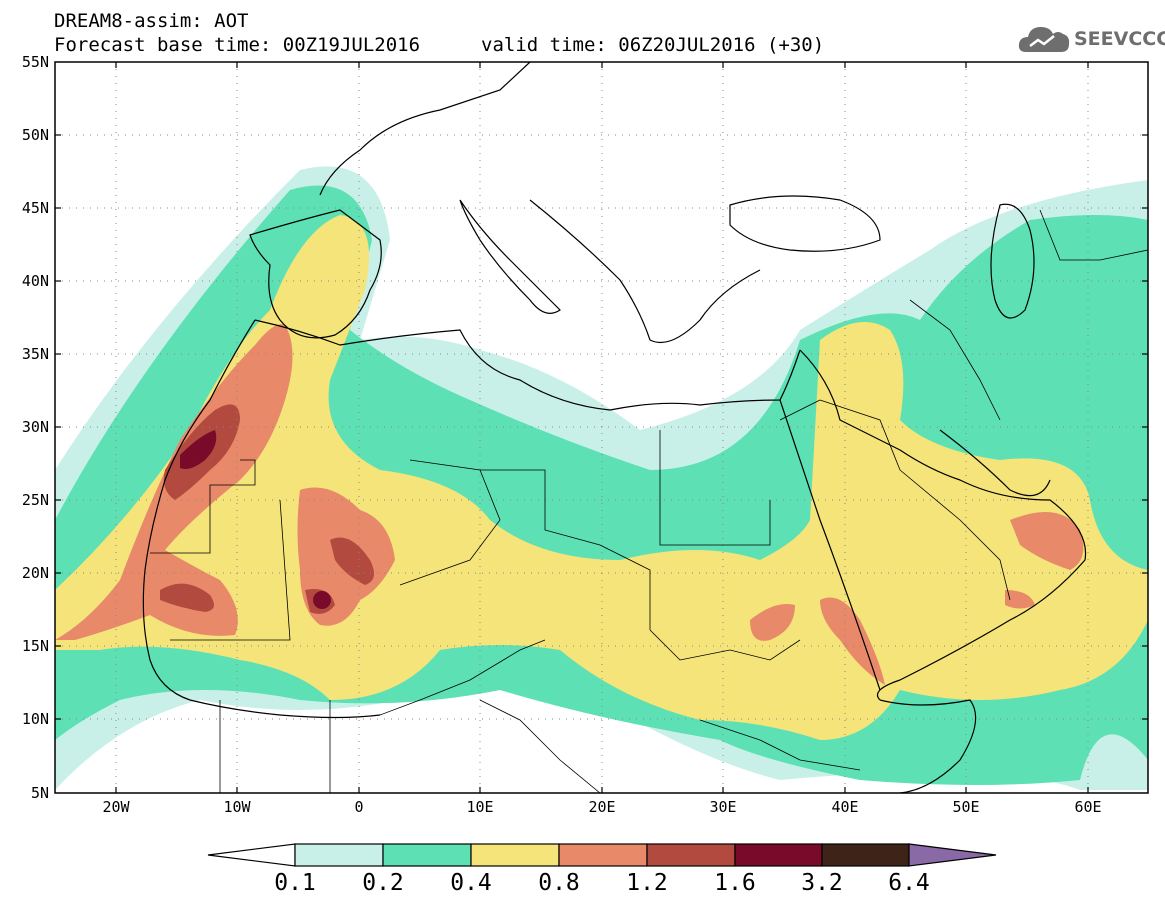 This screenshot has width=1165, height=905. Describe the element at coordinates (35, 573) in the screenshot. I see `lat-tick: 20N` at that location.